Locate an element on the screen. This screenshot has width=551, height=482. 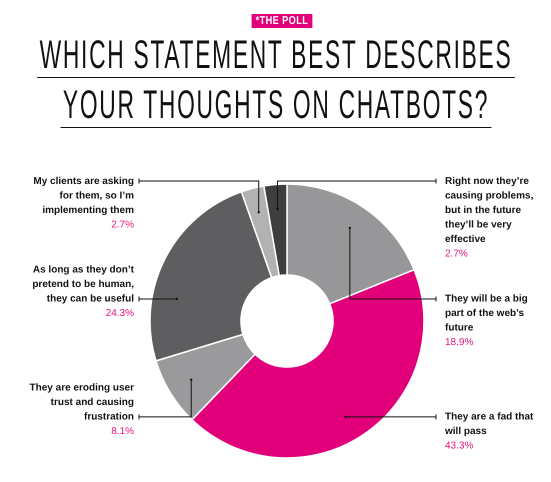
data-label: 24.3% is located at coordinates (120, 314).